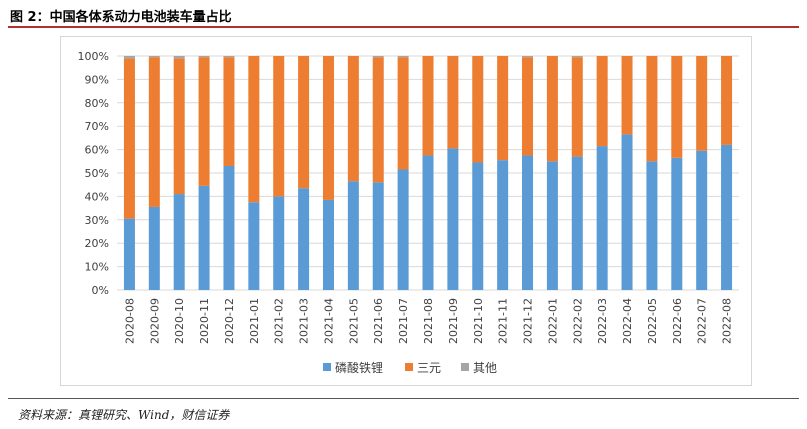 The width and height of the screenshot is (807, 429). What do you see at coordinates (428, 321) in the screenshot?
I see `x-tick-label: 2021-08` at bounding box center [428, 321].